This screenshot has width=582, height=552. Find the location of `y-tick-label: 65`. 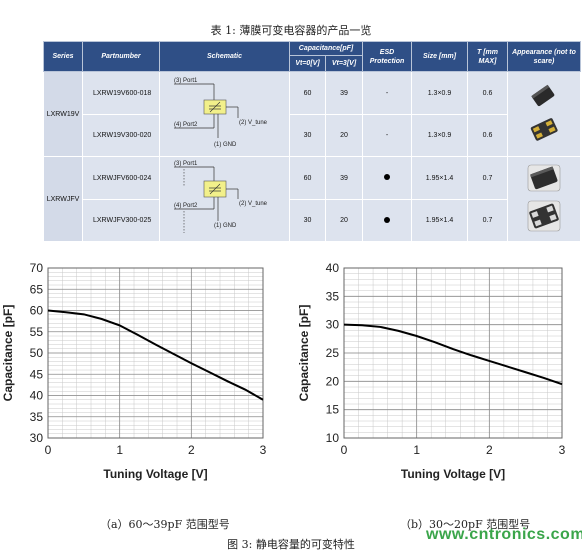

y-tick-label: 65 is located at coordinates (37, 289).